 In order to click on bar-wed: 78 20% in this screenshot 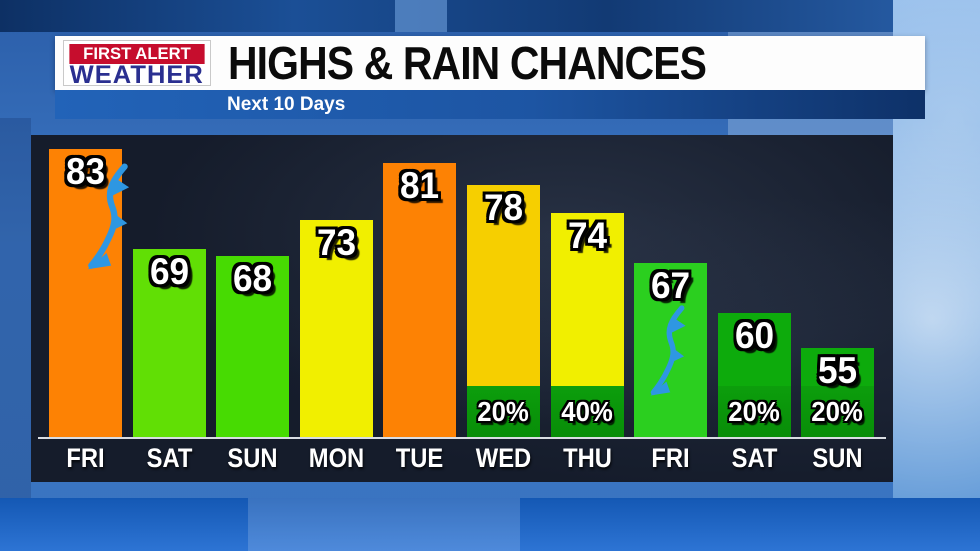, I will do `click(503, 311)`.